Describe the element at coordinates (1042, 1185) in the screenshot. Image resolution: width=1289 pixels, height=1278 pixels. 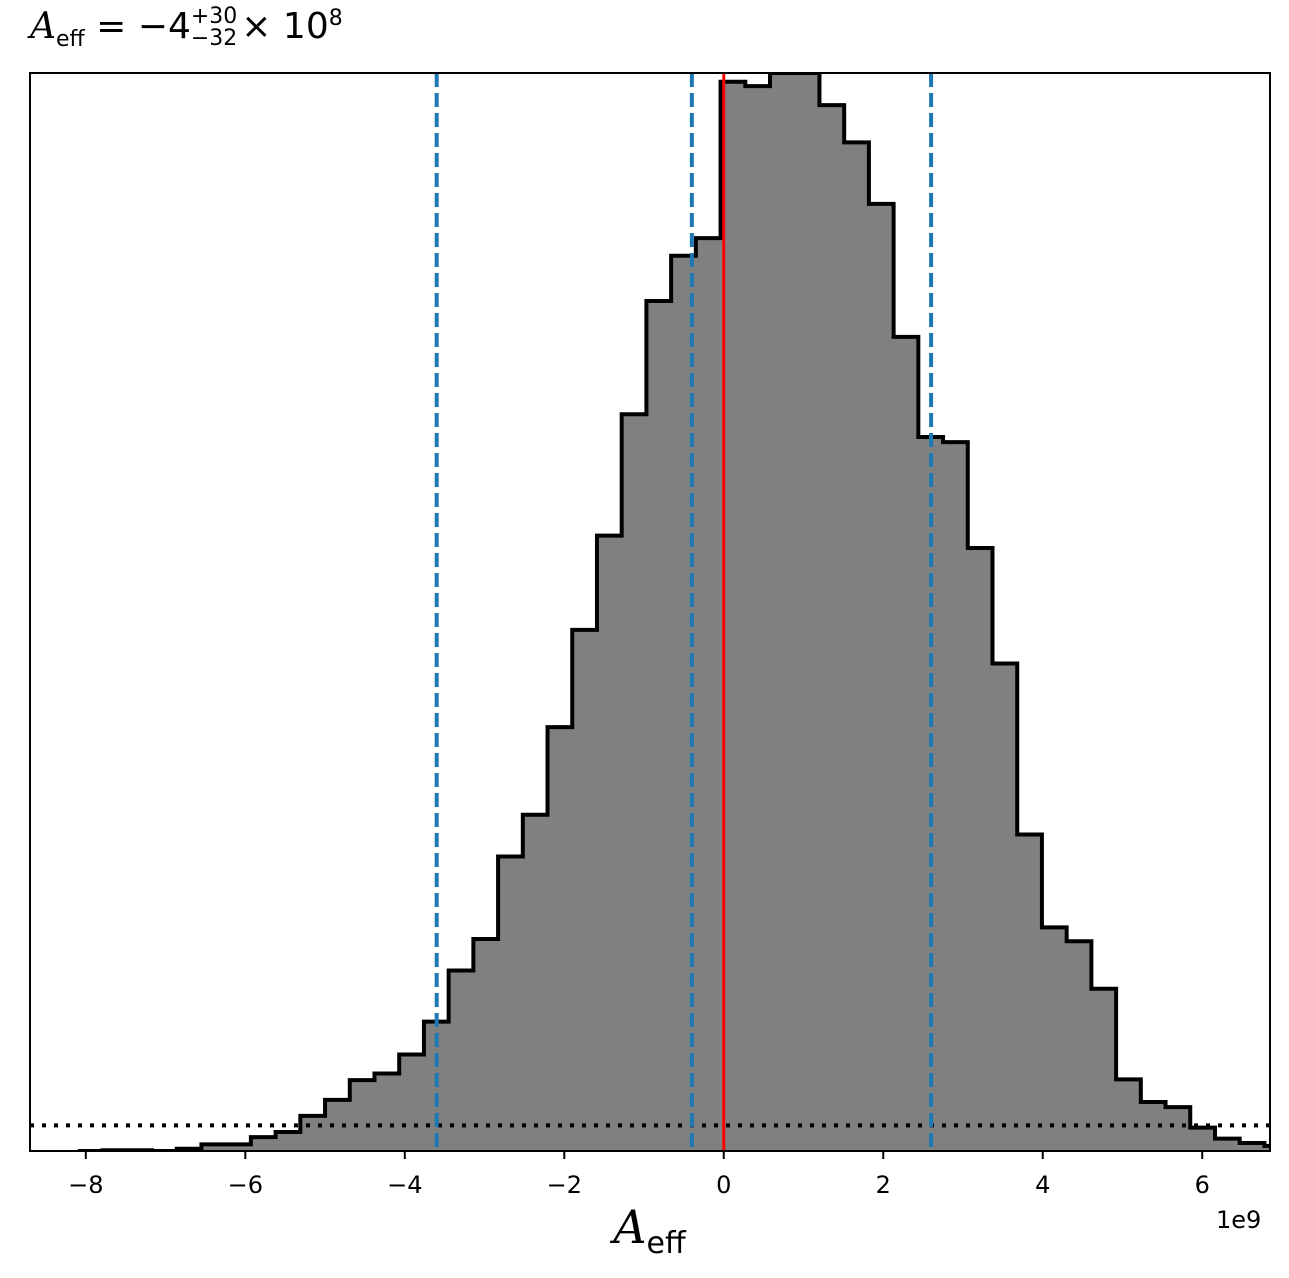
I see `x-tick-label: 4` at that location.